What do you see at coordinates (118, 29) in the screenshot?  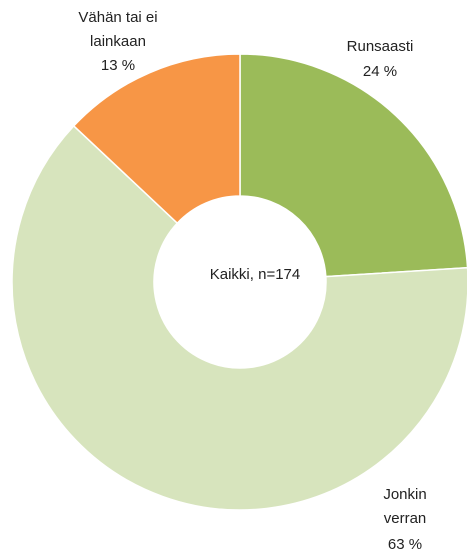 I see `category-label: Vähän tai ei lainkaan` at bounding box center [118, 29].